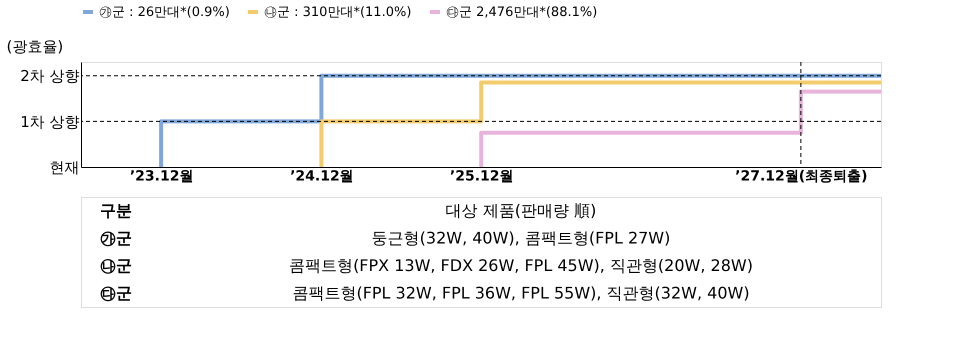  Describe the element at coordinates (65, 167) in the screenshot. I see `y-tick-label: 현재` at that location.